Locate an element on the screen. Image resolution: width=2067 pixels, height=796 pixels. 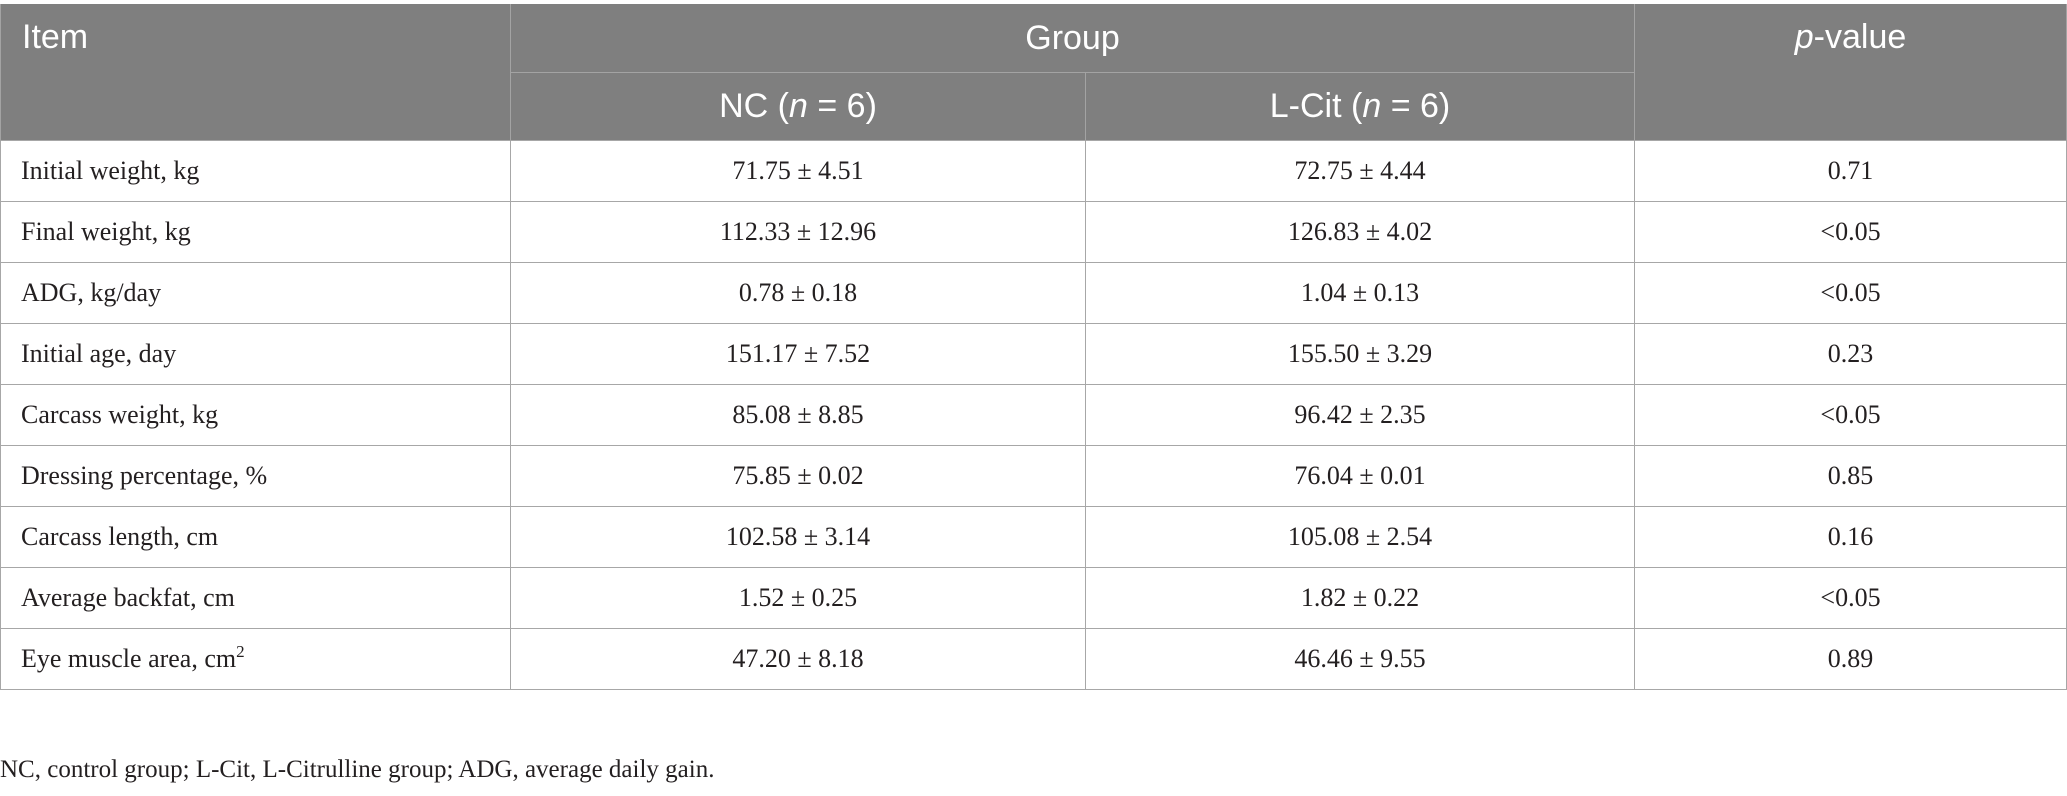
lcit-column-header: L-Cit (n = 6) is located at coordinates (1360, 106).